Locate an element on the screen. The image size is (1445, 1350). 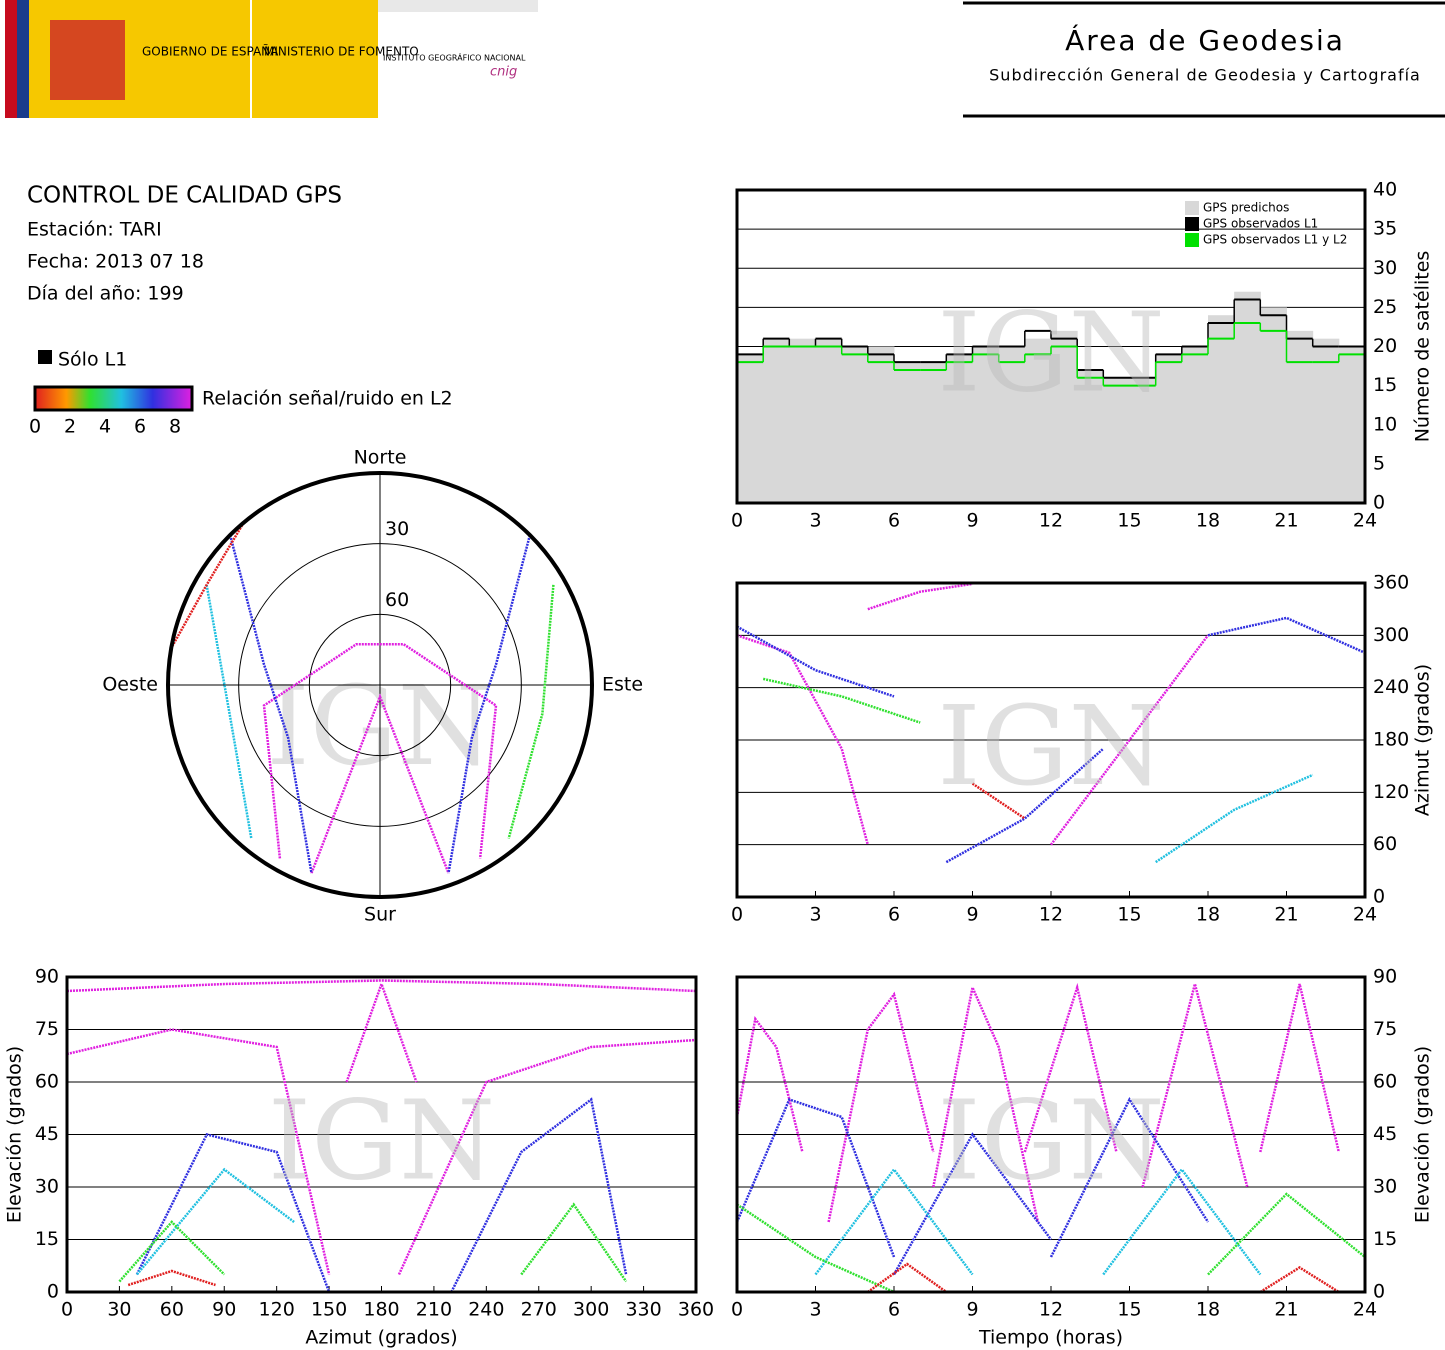
x-axis-label: Tiempo (horas) is located at coordinates (1050, 1338).